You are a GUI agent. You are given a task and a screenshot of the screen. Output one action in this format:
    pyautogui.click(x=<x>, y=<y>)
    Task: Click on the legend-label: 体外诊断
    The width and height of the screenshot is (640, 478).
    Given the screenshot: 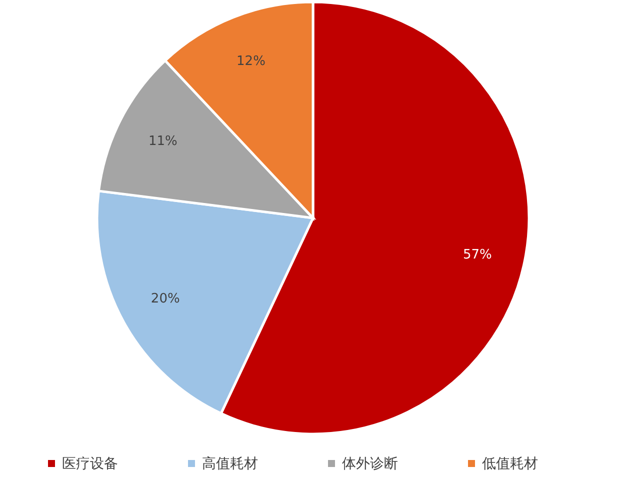 What is the action you would take?
    pyautogui.click(x=370, y=464)
    